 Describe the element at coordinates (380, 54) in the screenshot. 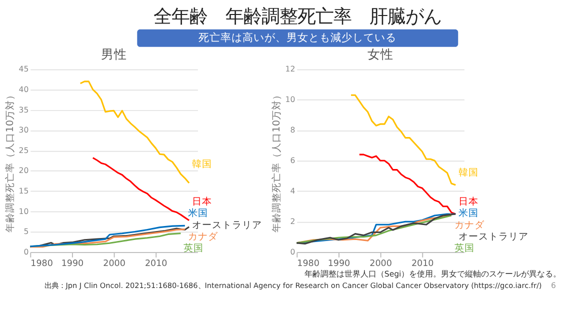

I see `chart-title: 女性` at that location.